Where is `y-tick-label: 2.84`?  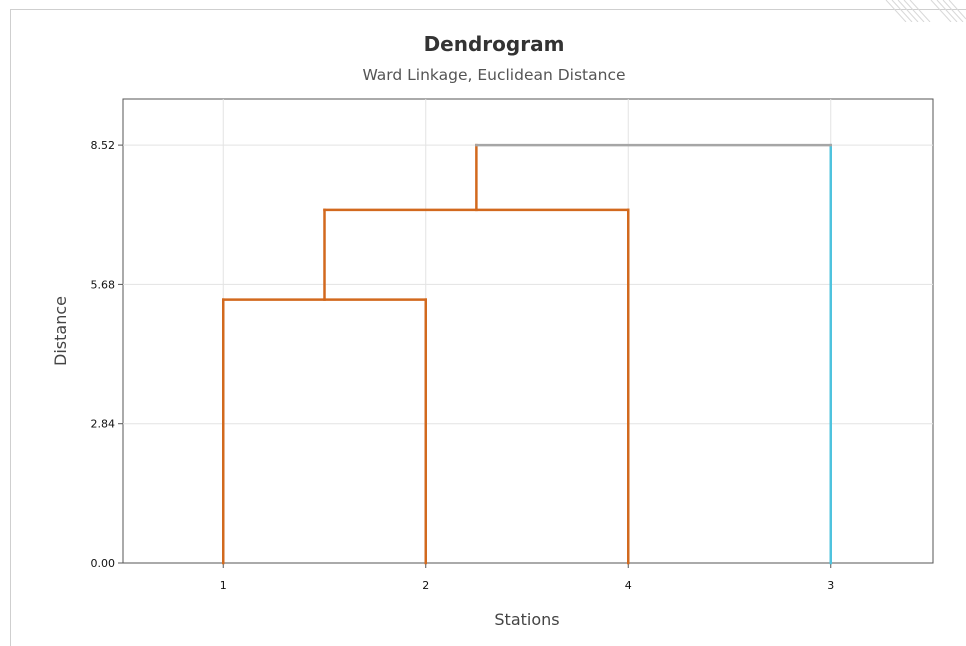 y-tick-label: 2.84 is located at coordinates (103, 424).